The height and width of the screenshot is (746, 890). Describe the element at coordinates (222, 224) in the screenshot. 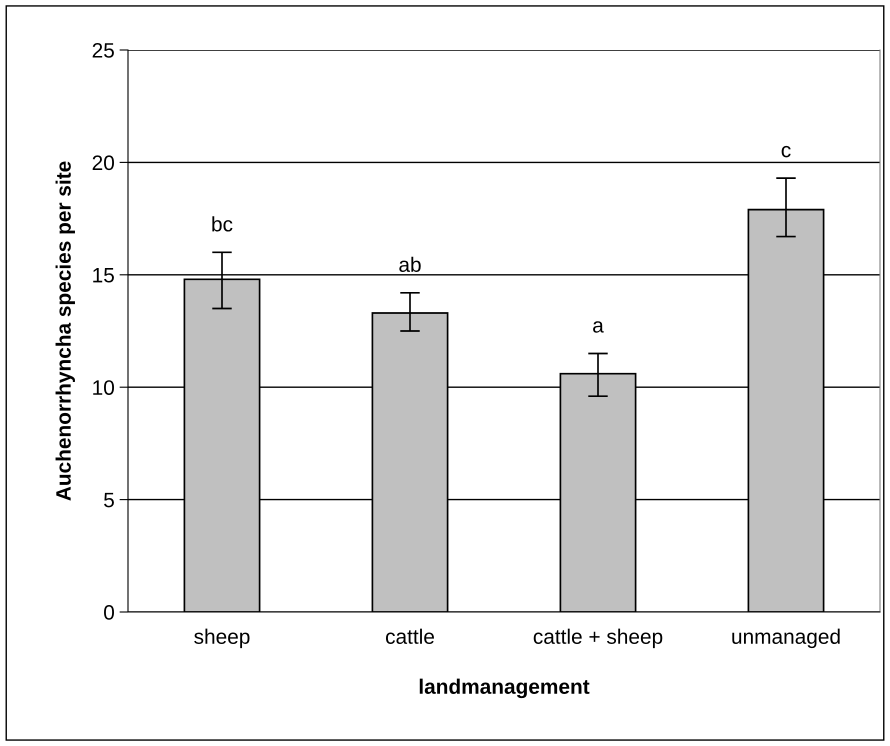

I see `annotation: bc` at that location.